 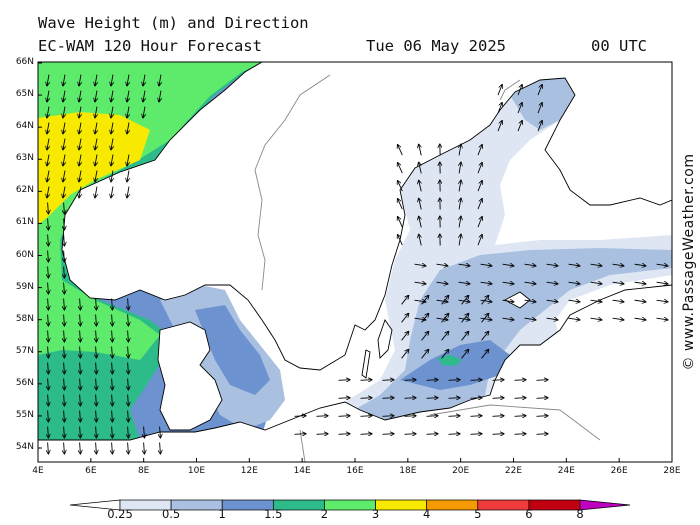 What do you see at coordinates (232, 350) in the screenshot?
I see `wave-zone-1-1.5m-skagerrak` at bounding box center [232, 350].